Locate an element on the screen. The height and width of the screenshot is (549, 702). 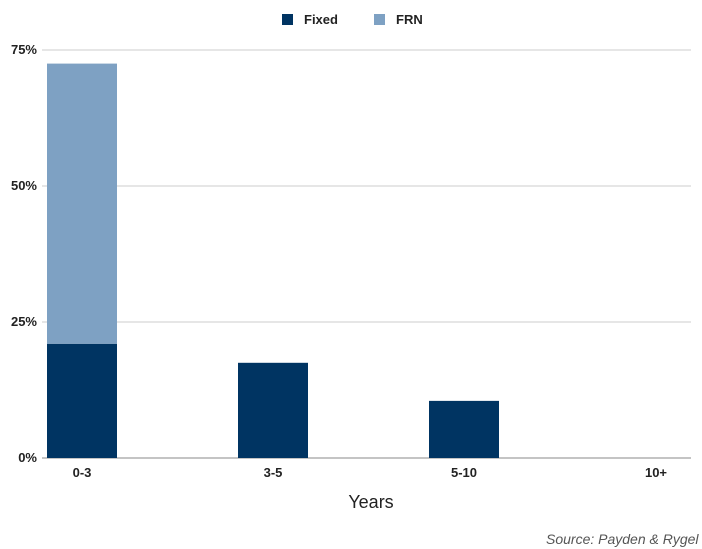
x-axis-title: Years is located at coordinates (370, 502).